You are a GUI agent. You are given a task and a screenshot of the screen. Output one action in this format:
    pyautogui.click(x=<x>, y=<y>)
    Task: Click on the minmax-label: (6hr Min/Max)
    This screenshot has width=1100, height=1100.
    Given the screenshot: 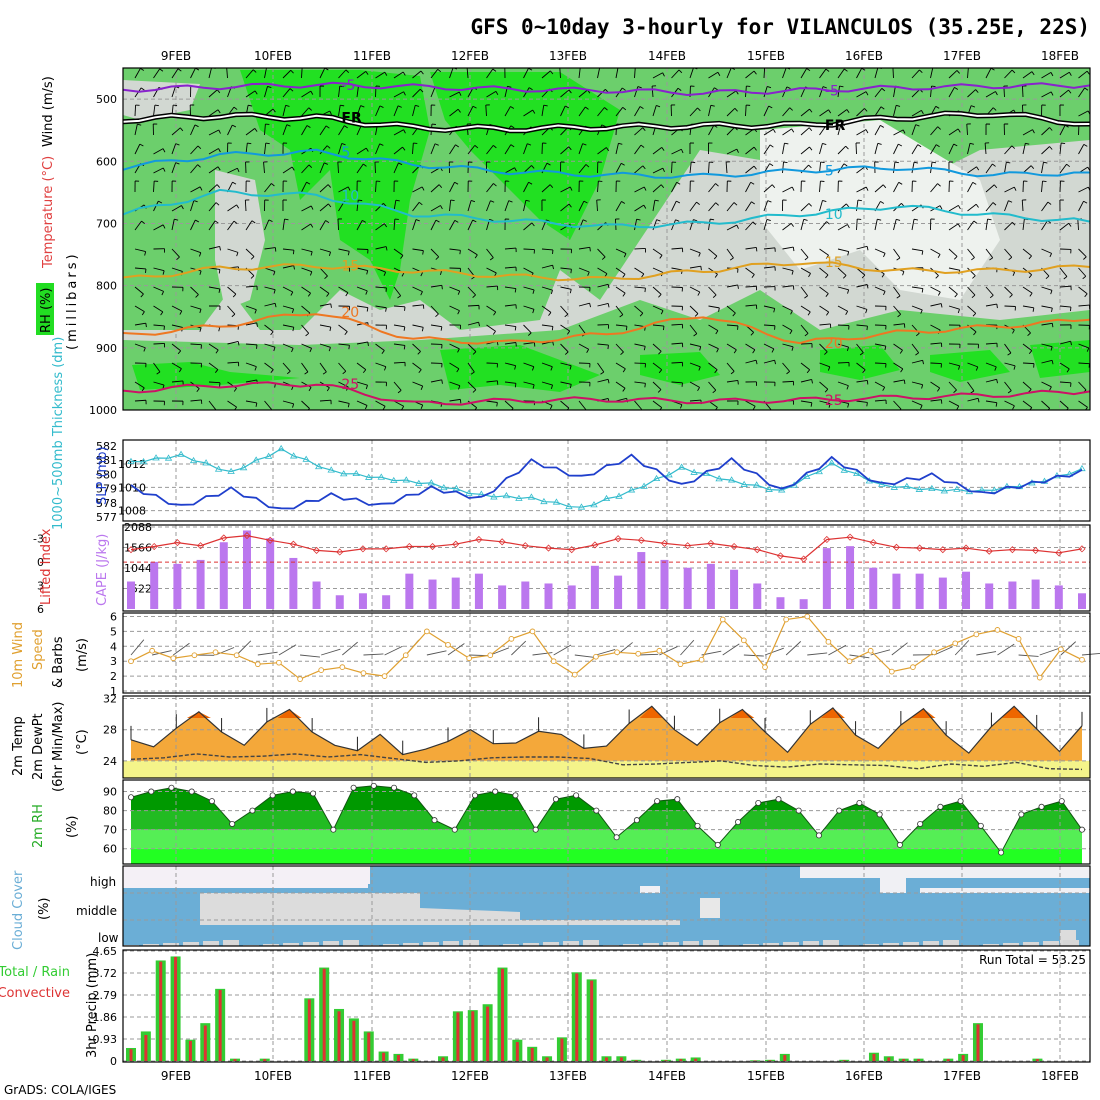 What is the action you would take?
    pyautogui.click(x=58, y=747)
    